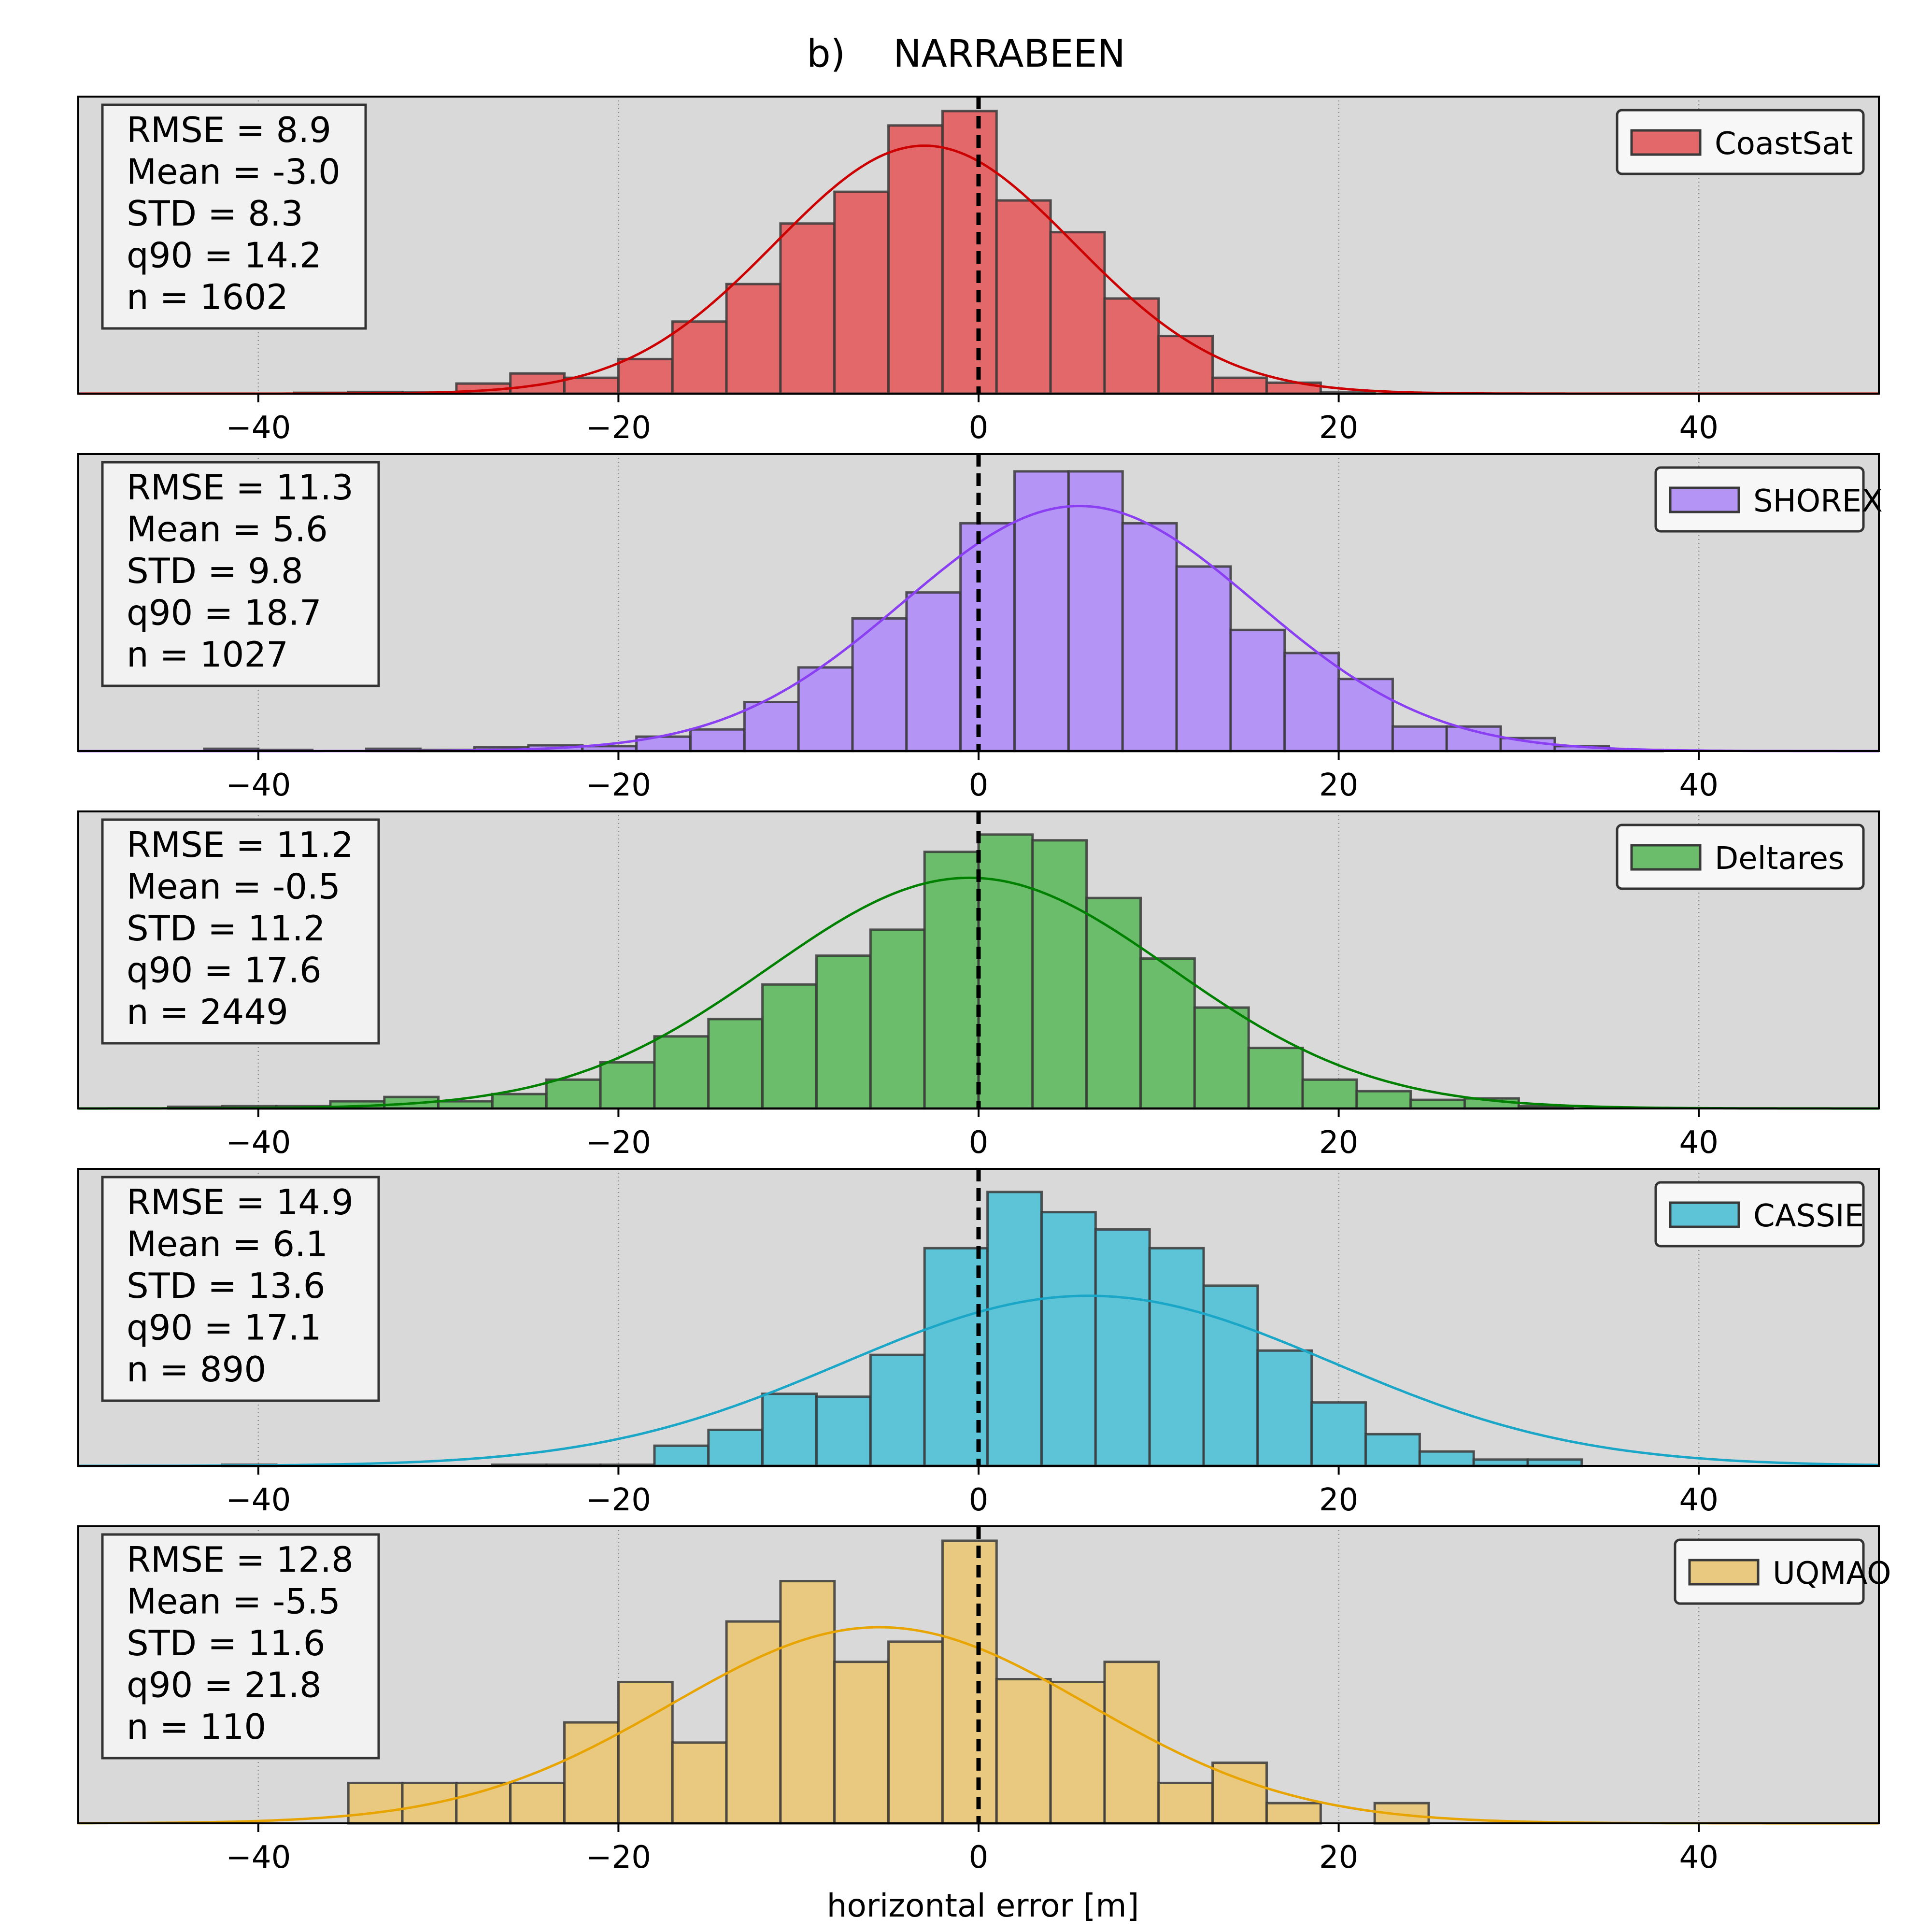 The height and width of the screenshot is (1932, 1932). What do you see at coordinates (983, 1905) in the screenshot?
I see `x-axis-label: horizontal error [m]` at bounding box center [983, 1905].